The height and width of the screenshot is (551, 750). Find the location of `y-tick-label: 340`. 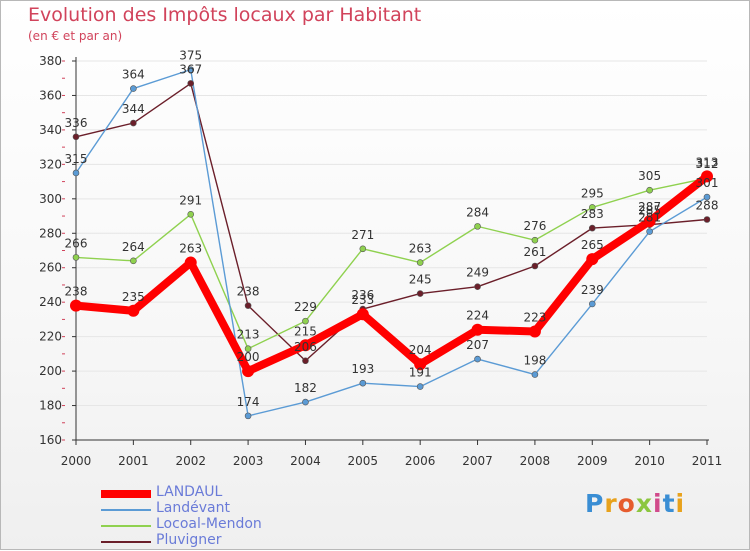

y-tick-label: 340 is located at coordinates (50, 130).